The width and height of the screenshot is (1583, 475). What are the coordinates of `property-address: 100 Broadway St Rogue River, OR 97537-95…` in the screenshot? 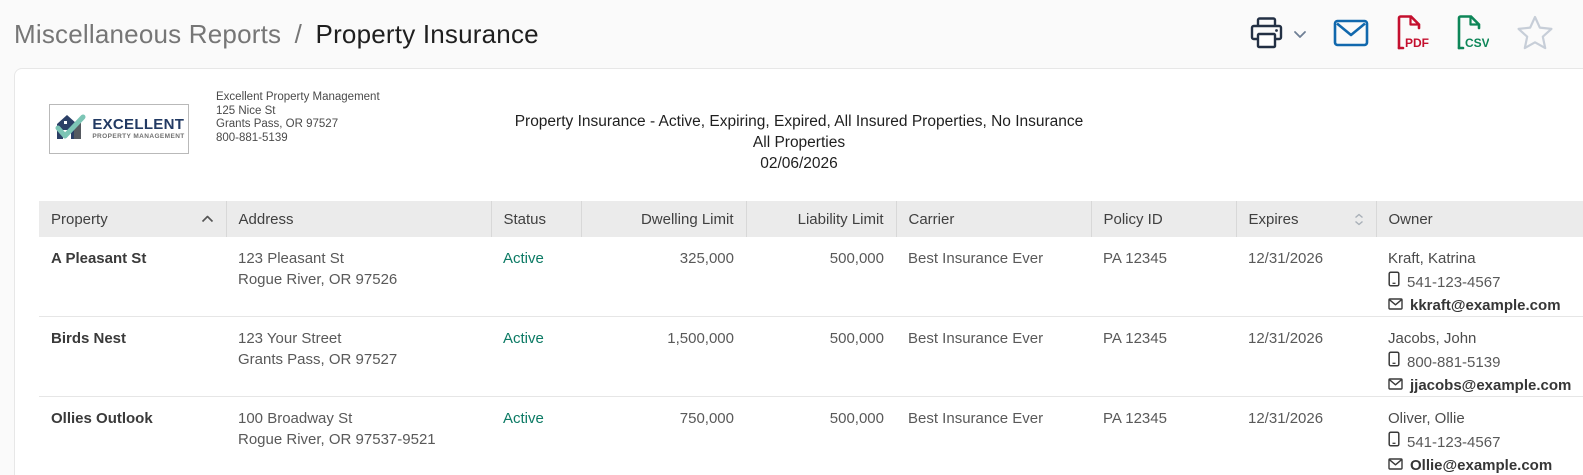 It's located at (358, 435).